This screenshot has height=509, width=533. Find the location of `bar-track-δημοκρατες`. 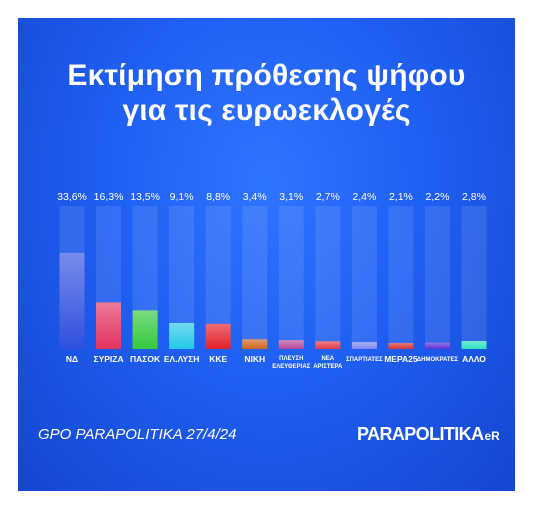

bar-track-δημοκρατες is located at coordinates (437, 277).